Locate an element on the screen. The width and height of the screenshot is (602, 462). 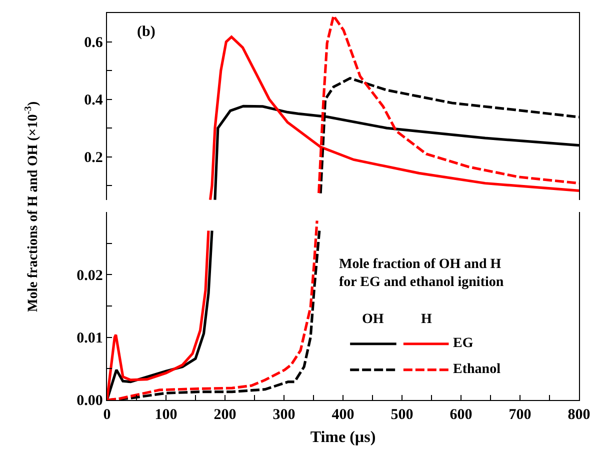
x-tick-label: 300 is located at coordinates (284, 415).